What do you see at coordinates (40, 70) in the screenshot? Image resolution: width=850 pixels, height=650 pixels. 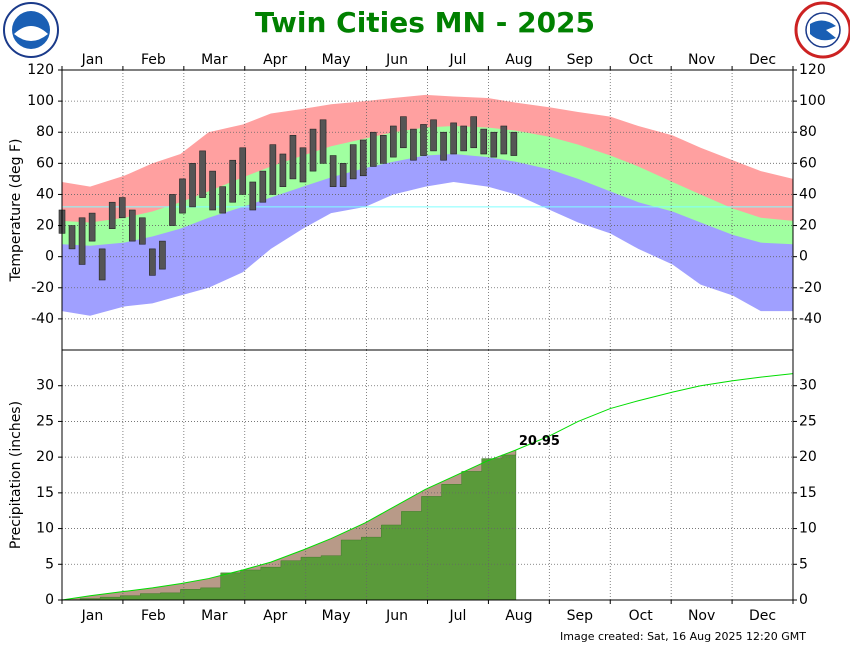 I see `y-tick-label: 120` at bounding box center [40, 70].